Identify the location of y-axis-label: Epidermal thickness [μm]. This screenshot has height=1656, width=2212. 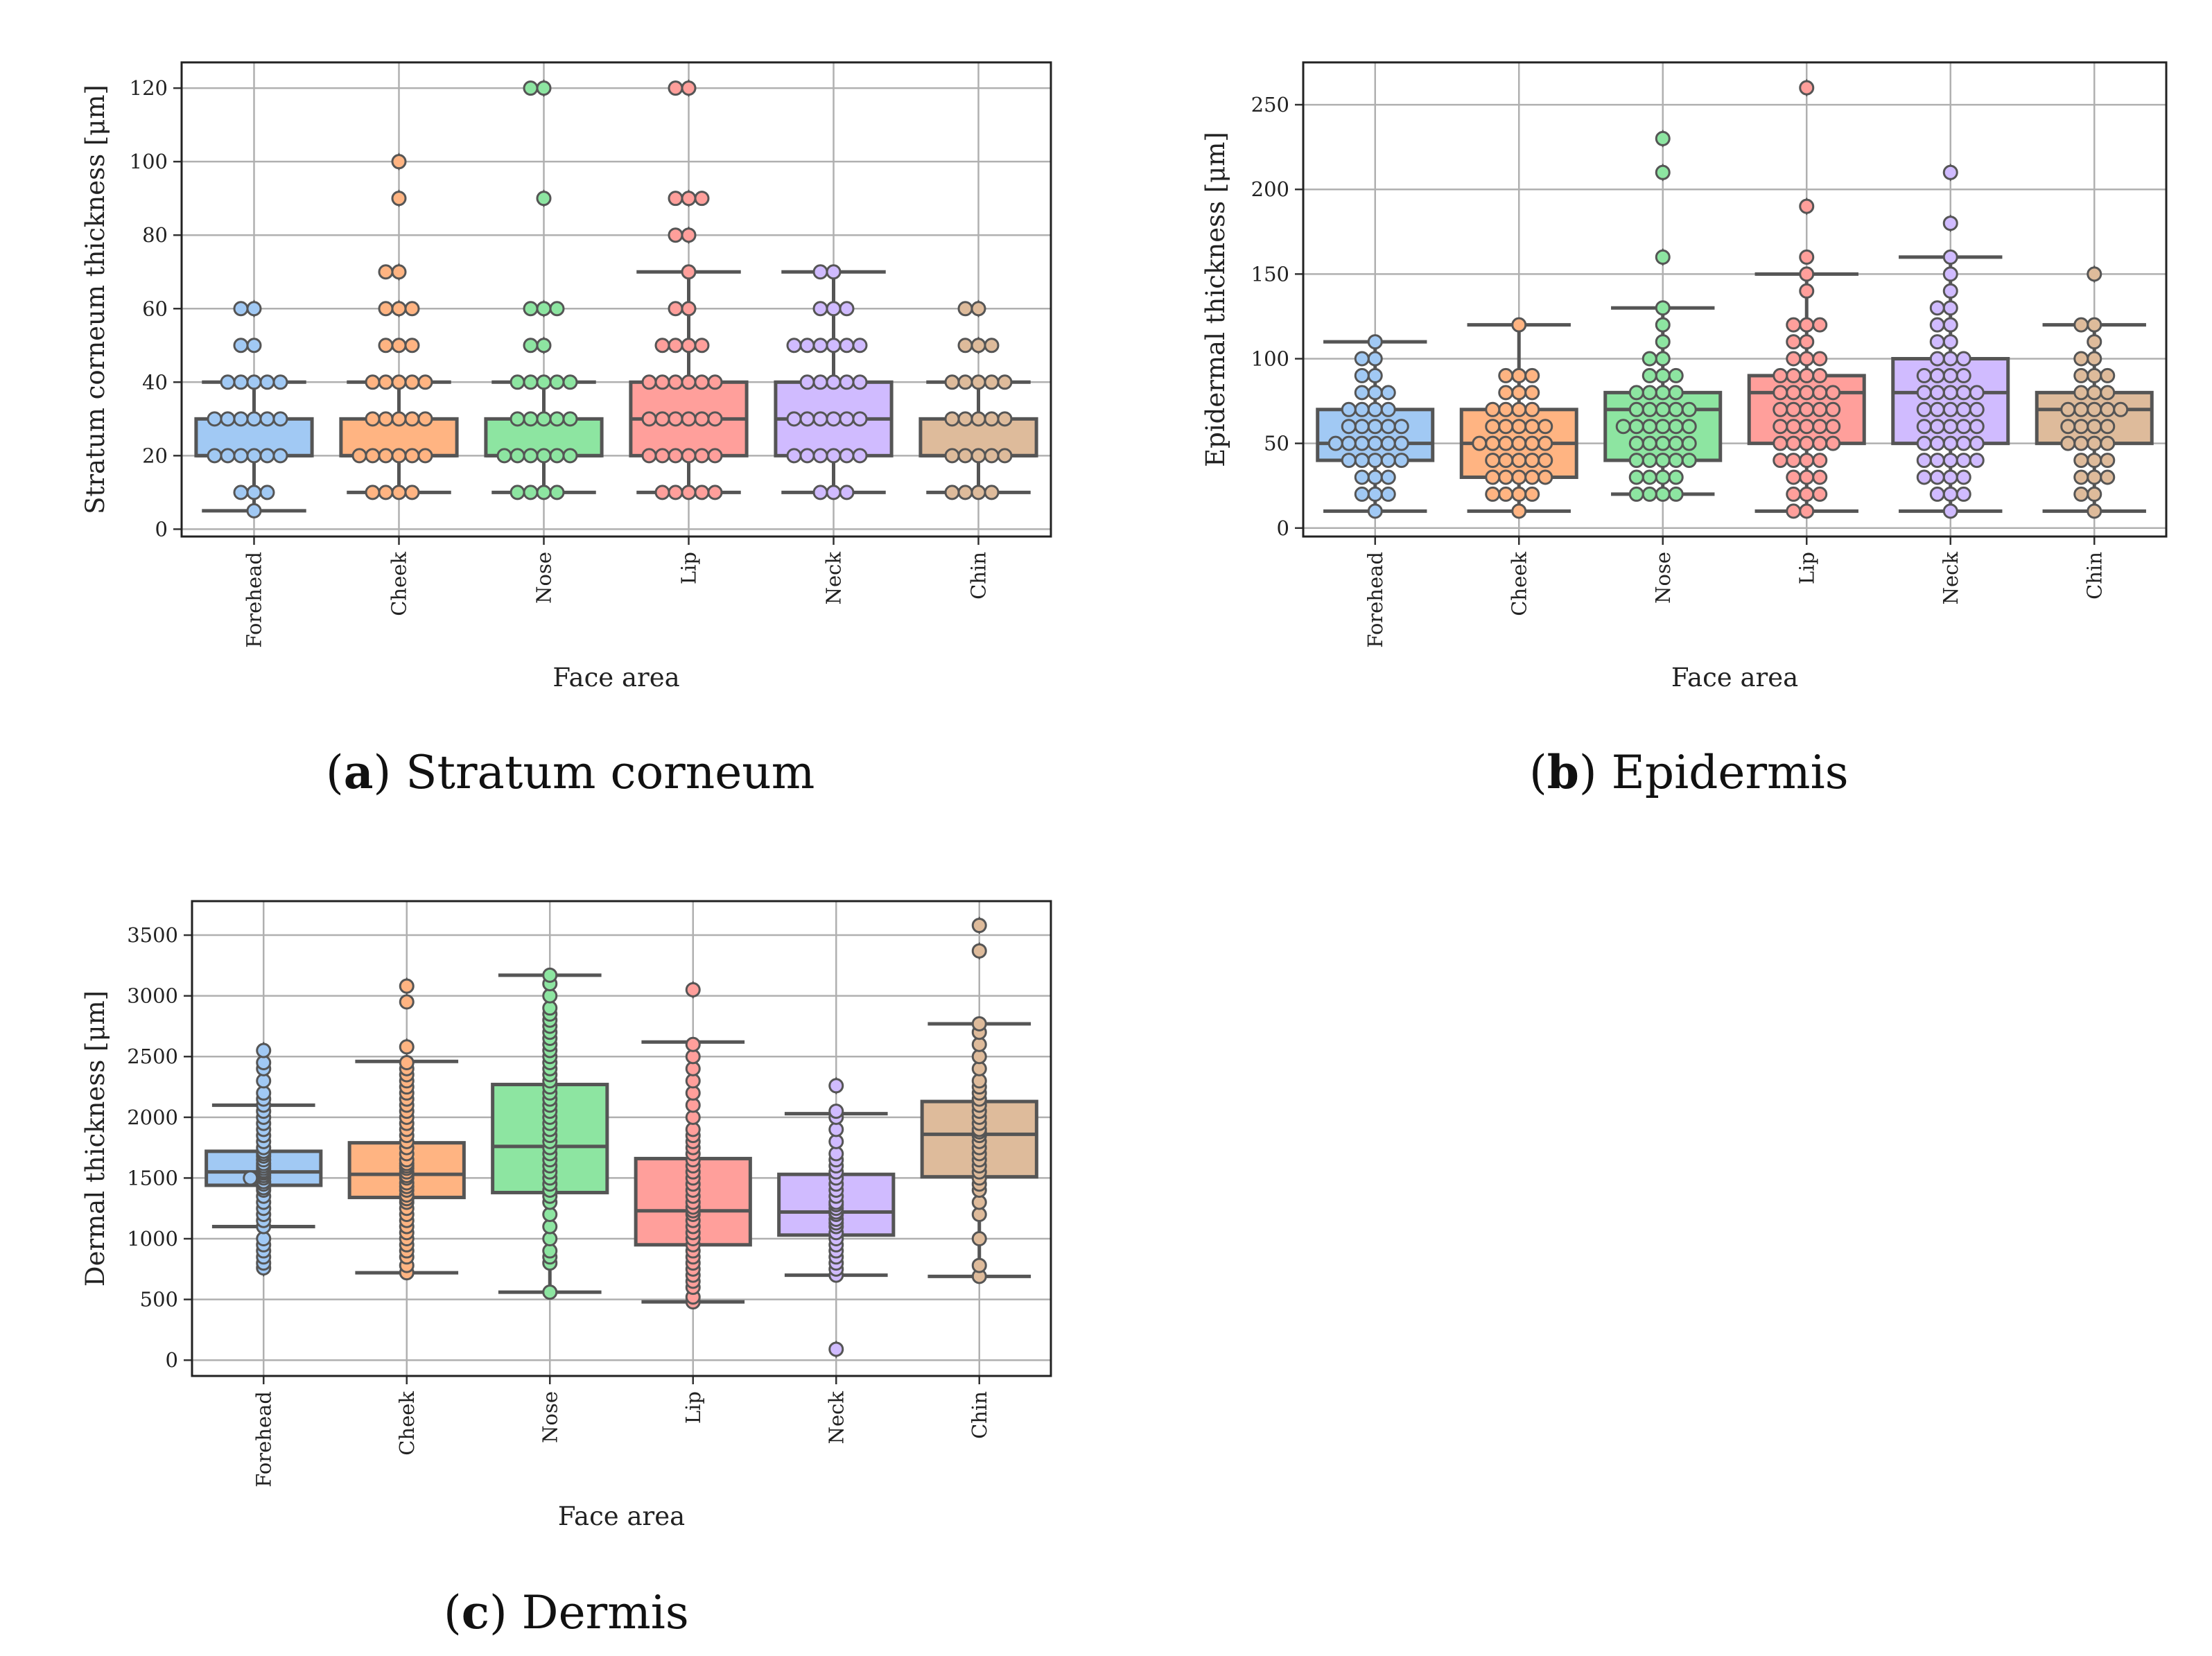
(1215, 299).